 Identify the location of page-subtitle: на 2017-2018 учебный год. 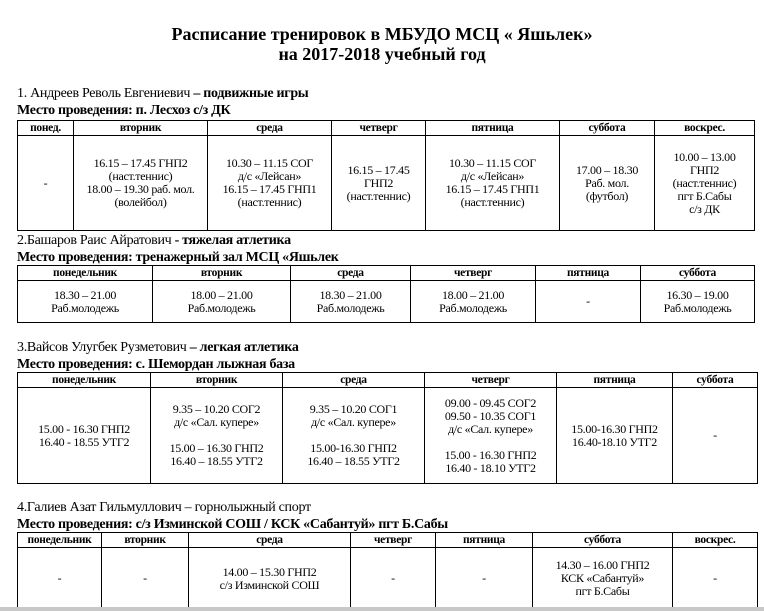
(382, 54).